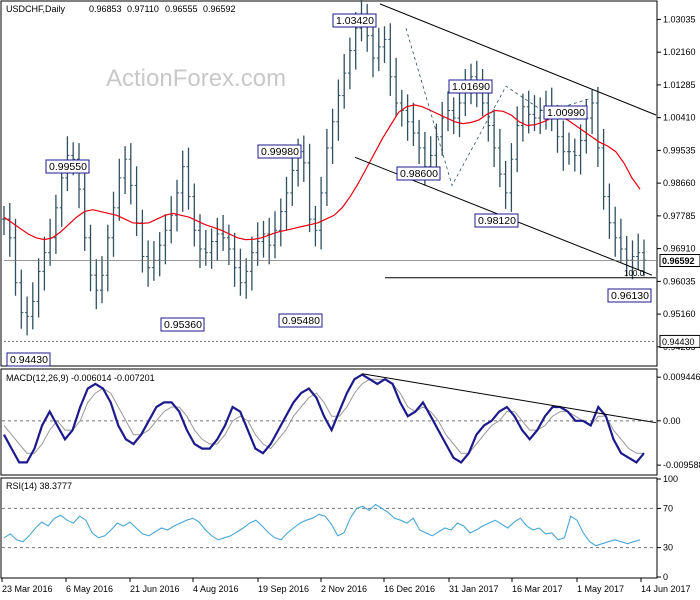 The image size is (700, 600). Describe the element at coordinates (634, 273) in the screenshot. I see `fib-label: 100.0` at that location.